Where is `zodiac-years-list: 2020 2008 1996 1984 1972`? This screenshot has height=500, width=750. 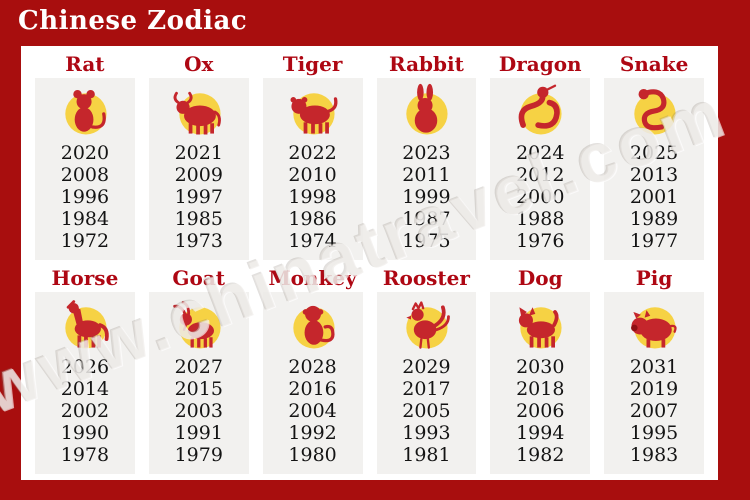
zodiac-years-list: 2020 2008 1996 1984 1972 is located at coordinates (85, 197).